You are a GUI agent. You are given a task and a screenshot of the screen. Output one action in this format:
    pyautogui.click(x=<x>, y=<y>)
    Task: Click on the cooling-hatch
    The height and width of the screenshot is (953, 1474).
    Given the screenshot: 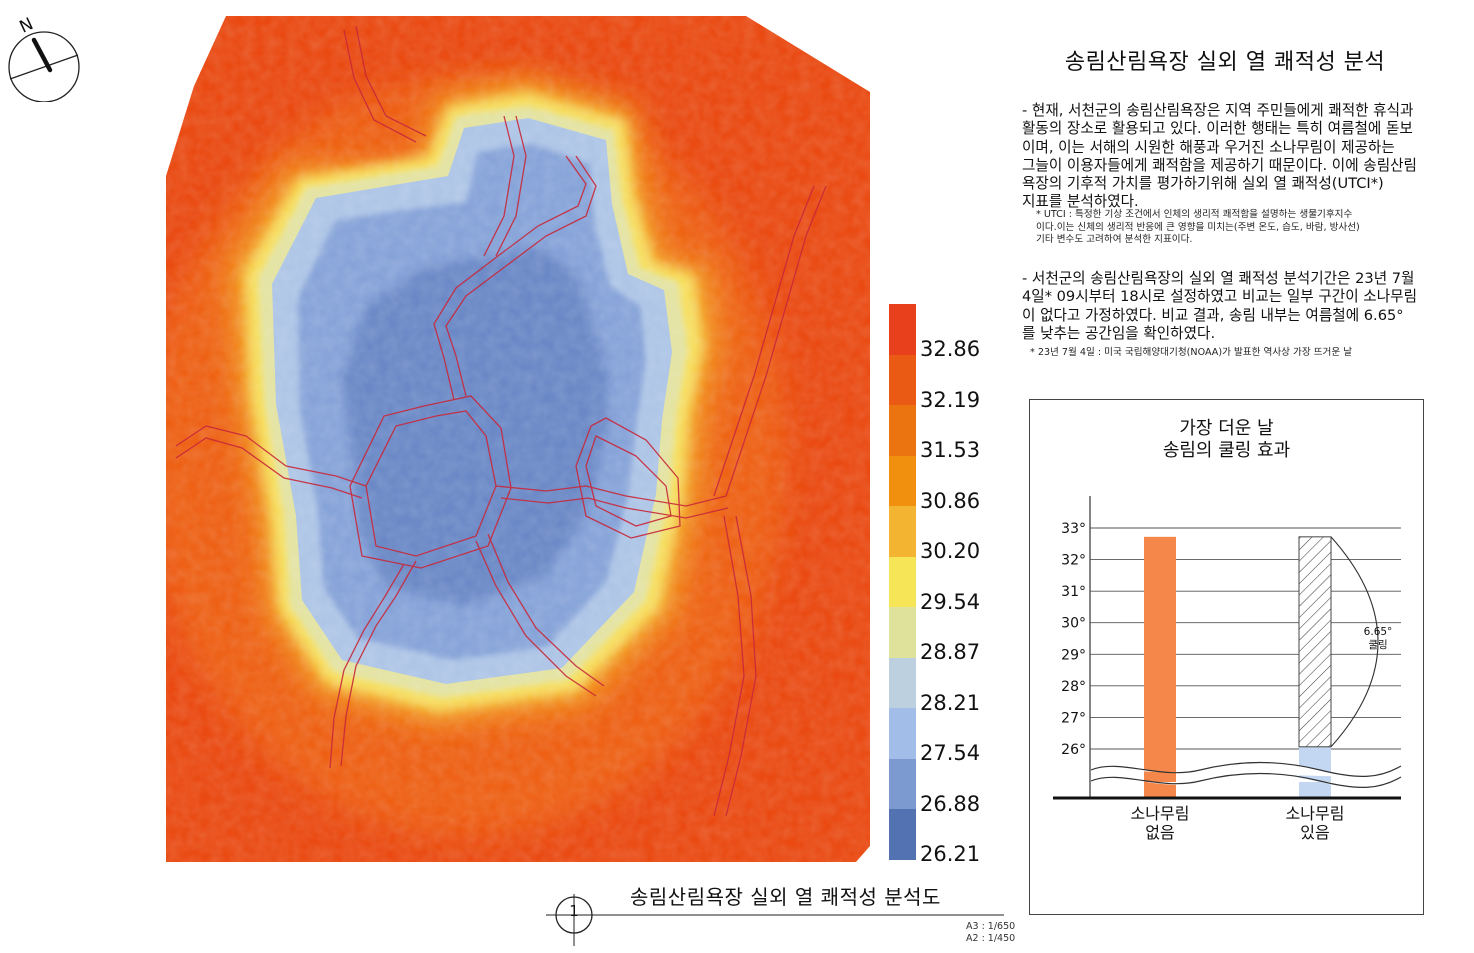 What is the action you would take?
    pyautogui.click(x=1315, y=642)
    